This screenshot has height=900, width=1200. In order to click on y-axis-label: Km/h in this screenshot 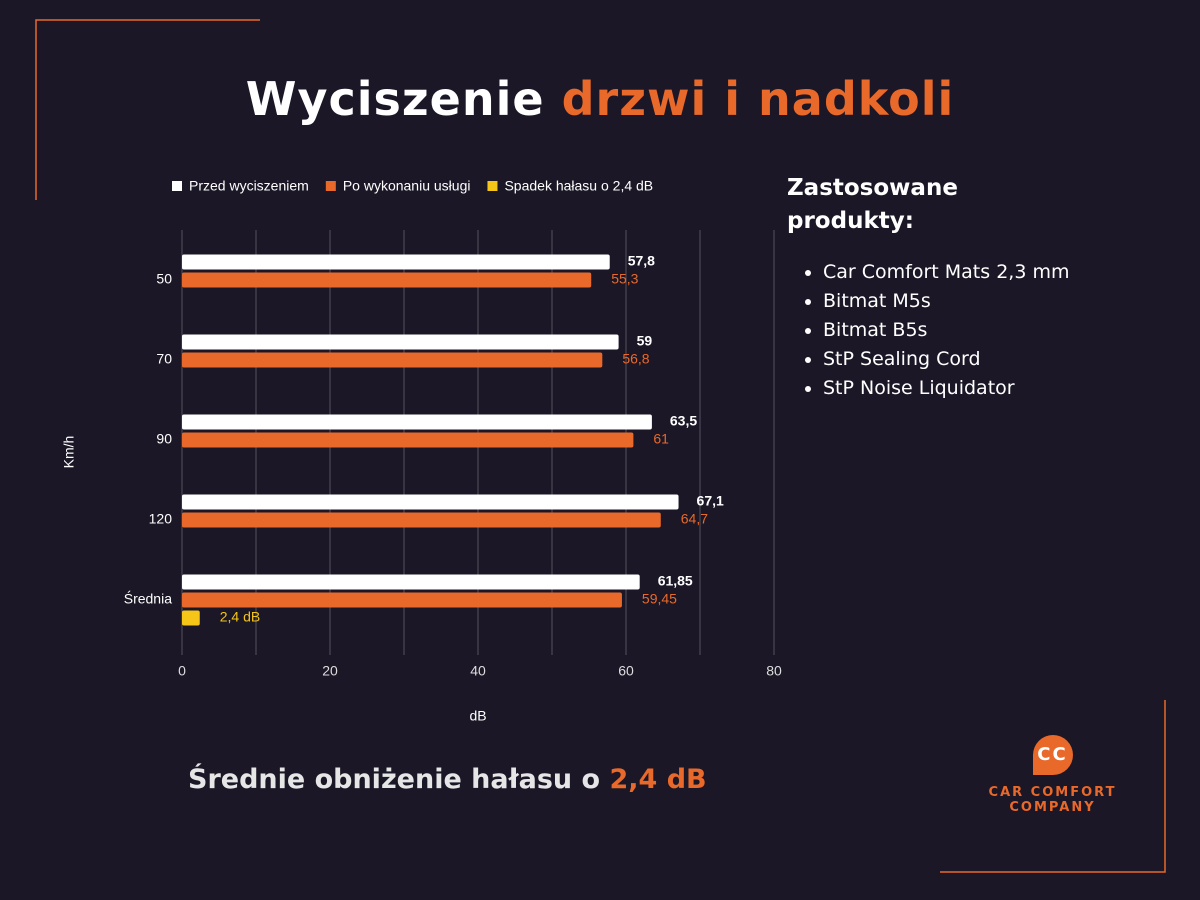, I will do `click(69, 452)`.